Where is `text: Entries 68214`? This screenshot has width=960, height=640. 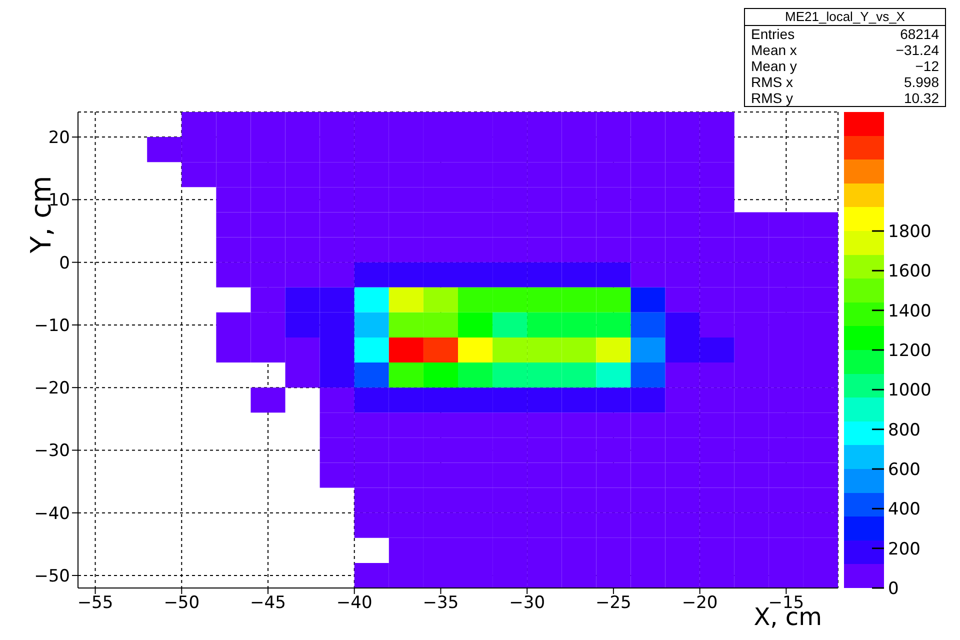 text: Entries 68214 is located at coordinates (845, 34).